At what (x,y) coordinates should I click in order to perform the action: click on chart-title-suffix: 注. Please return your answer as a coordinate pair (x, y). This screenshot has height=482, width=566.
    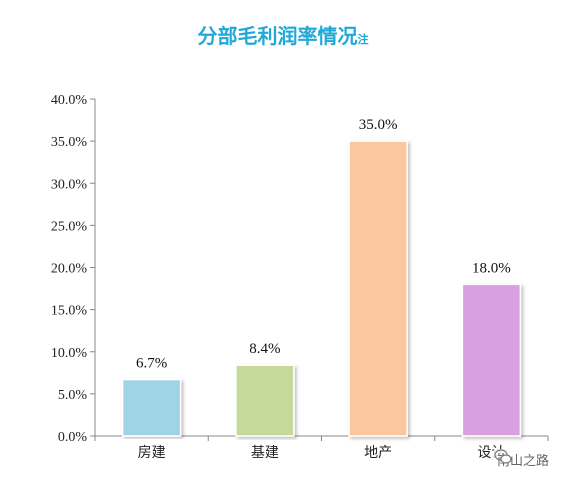
    Looking at the image, I should click on (363, 39).